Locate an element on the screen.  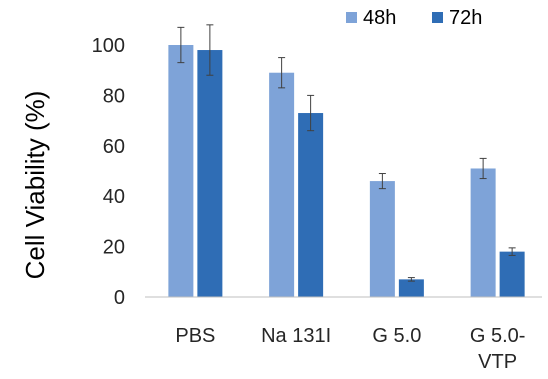
x-tick-label: G 5.0- is located at coordinates (498, 336).